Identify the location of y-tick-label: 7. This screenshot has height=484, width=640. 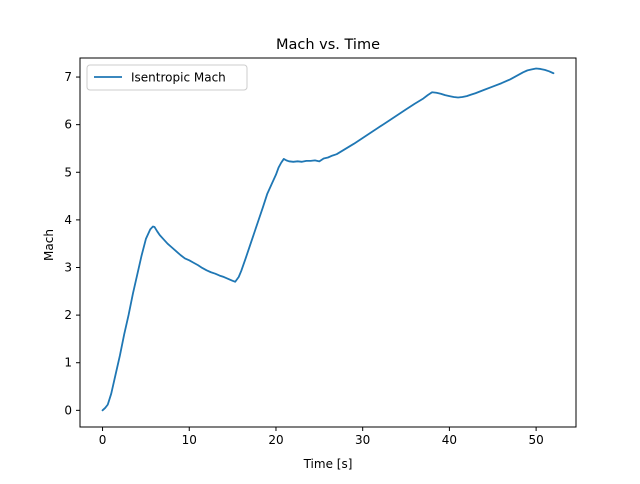
(68, 77).